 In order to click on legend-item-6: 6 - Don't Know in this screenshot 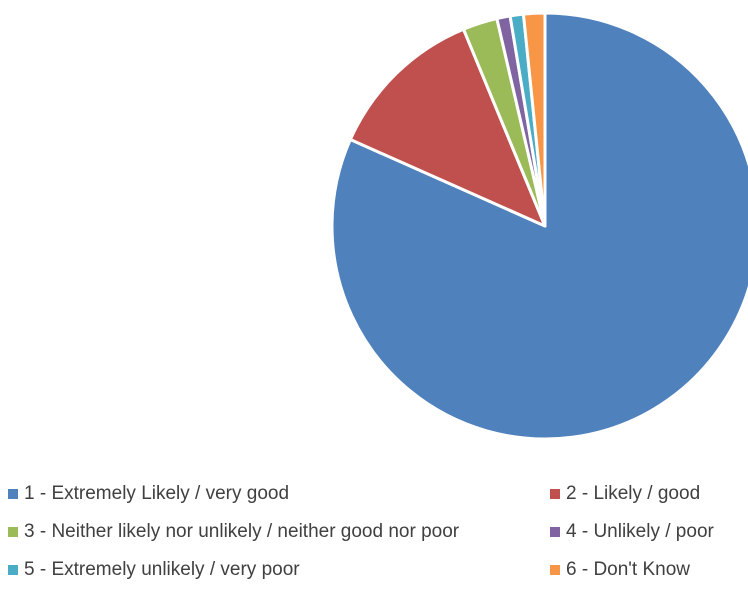, I will do `click(620, 570)`.